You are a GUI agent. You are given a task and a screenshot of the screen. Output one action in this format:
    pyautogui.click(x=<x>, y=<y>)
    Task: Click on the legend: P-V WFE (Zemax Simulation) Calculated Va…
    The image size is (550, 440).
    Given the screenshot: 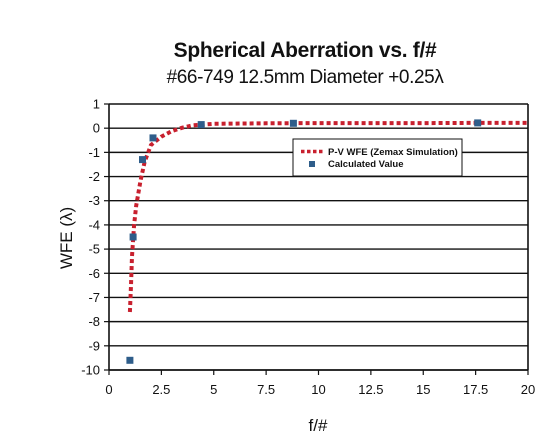 What is the action you would take?
    pyautogui.click(x=377, y=157)
    